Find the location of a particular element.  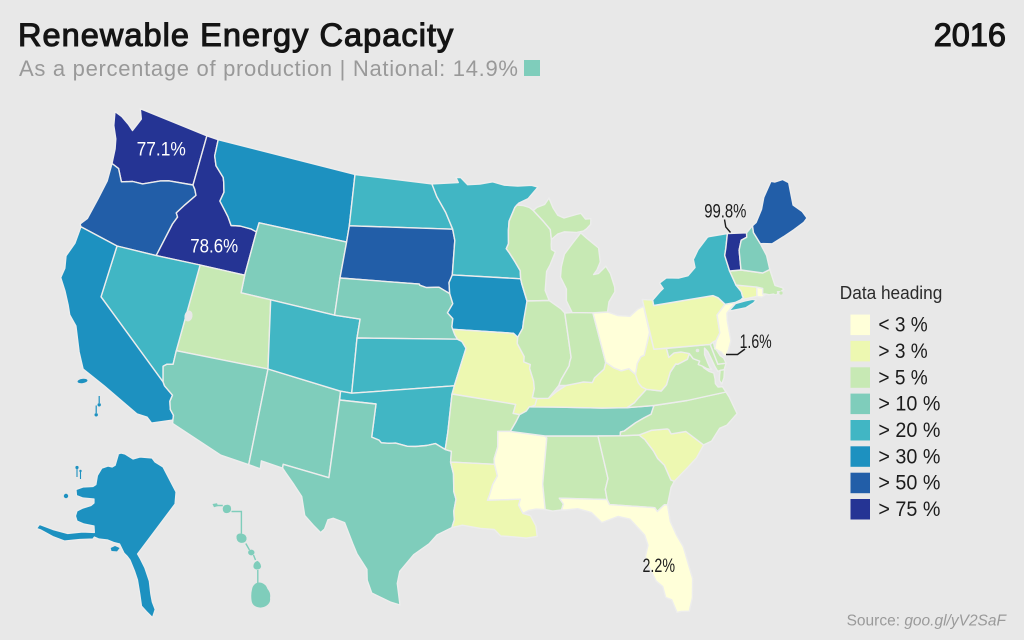

svg-text: 77.1% is located at coordinates (161, 150).